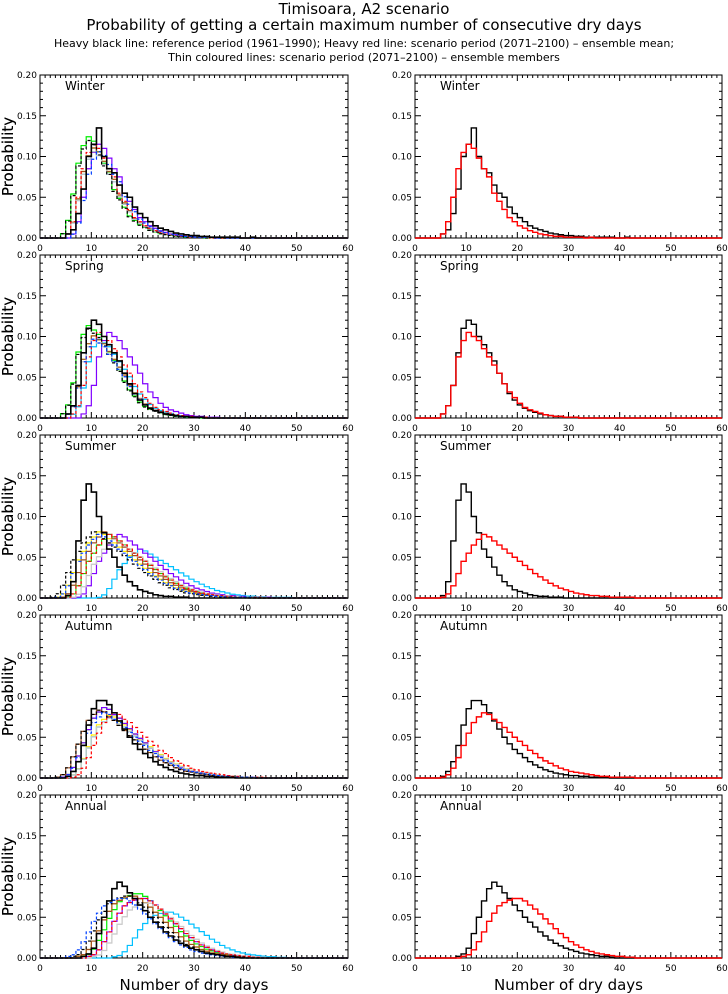  Describe the element at coordinates (459, 266) in the screenshot. I see `season-label: Spring` at that location.